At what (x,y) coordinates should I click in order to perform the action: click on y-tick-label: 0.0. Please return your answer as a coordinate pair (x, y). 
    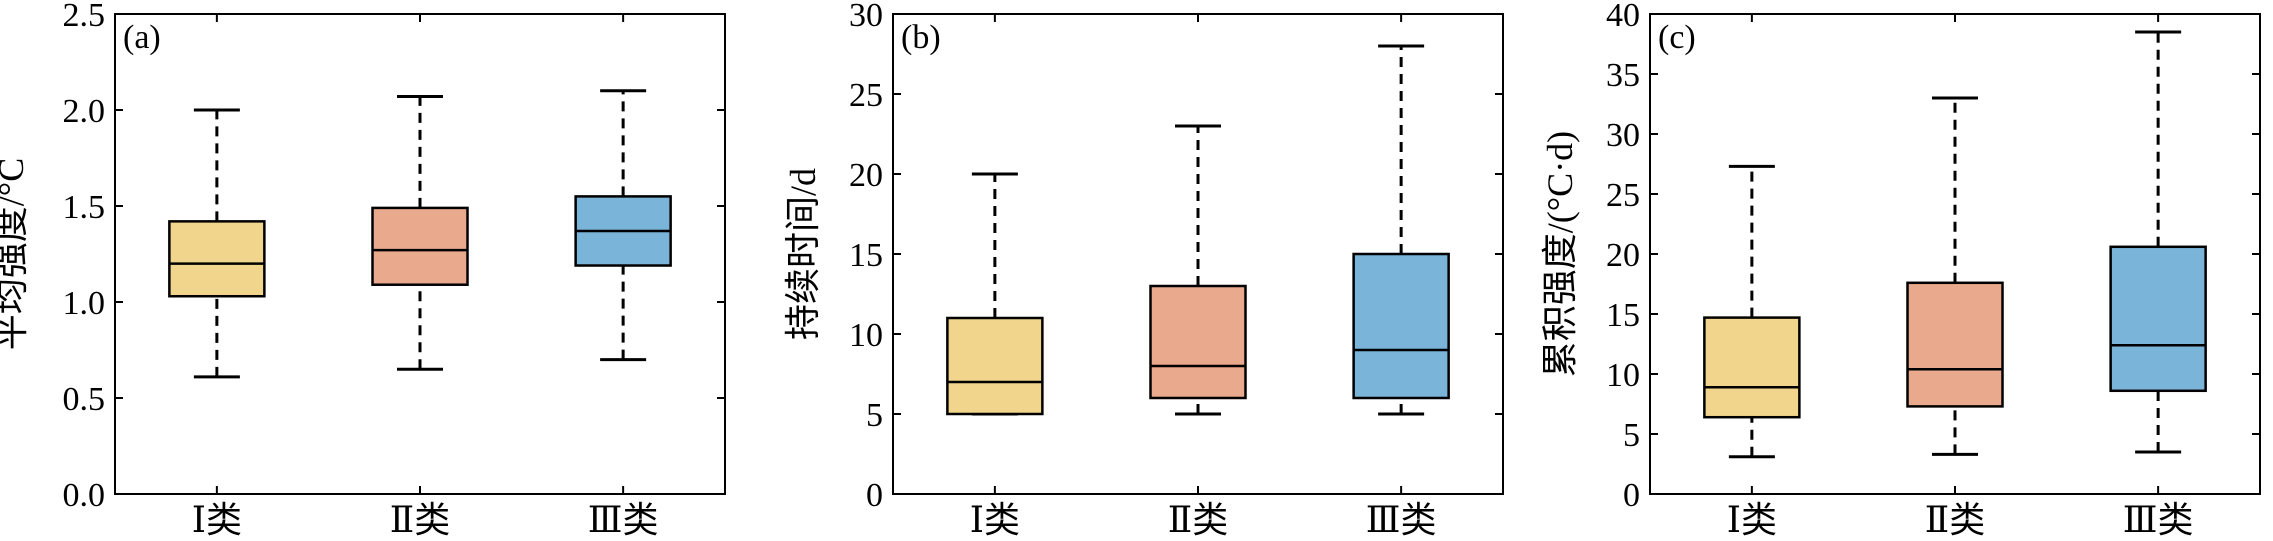
    Looking at the image, I should click on (84, 495).